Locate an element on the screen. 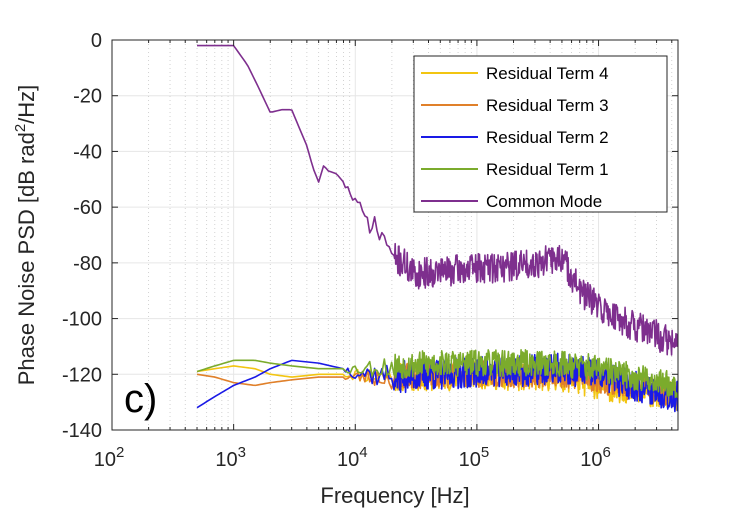 The width and height of the screenshot is (747, 513). x-tick-label: 10⁶ is located at coordinates (595, 457).